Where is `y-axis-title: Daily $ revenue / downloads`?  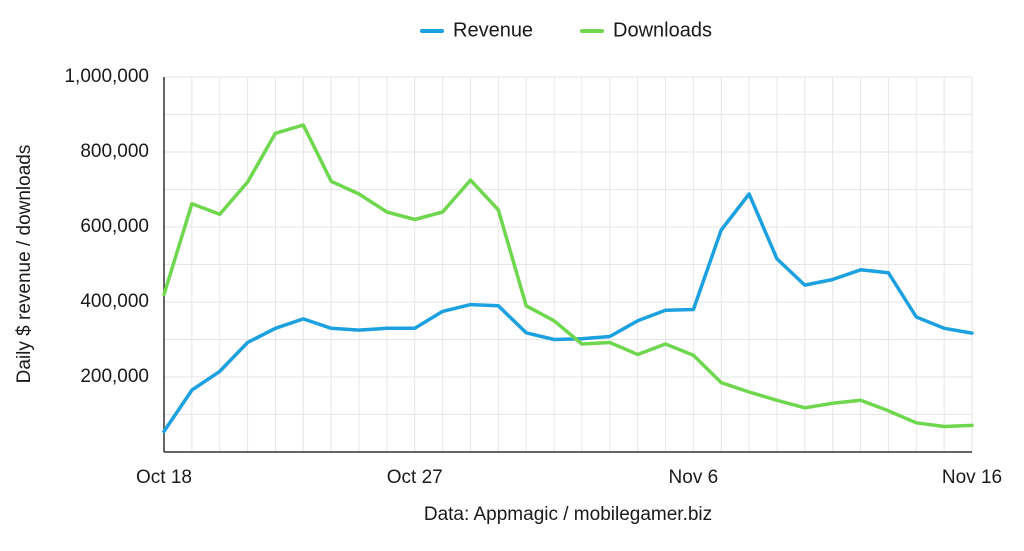 y-axis-title: Daily $ revenue / downloads is located at coordinates (24, 264).